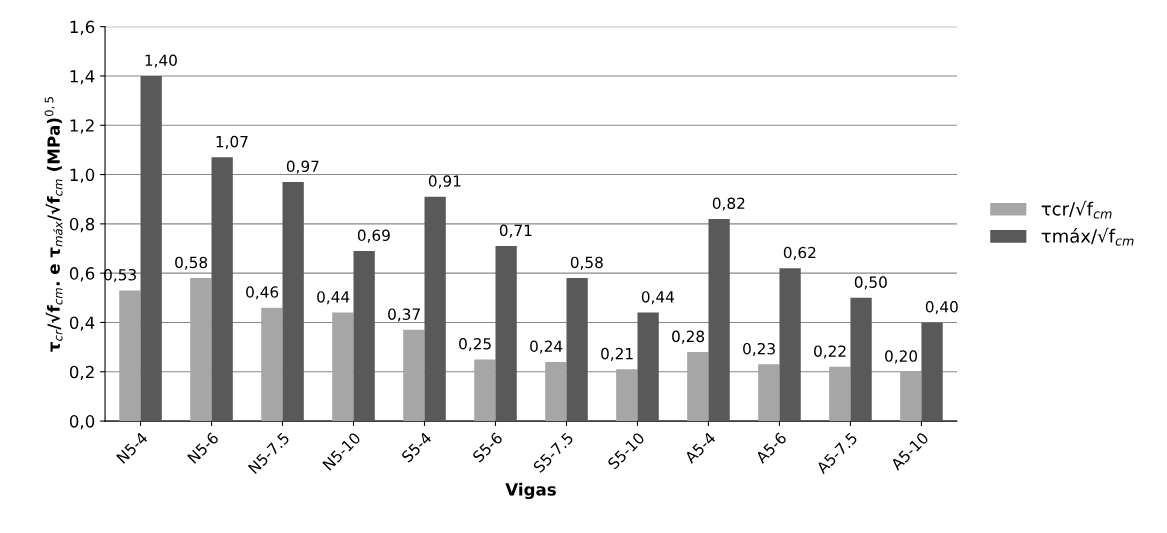 This screenshot has height=533, width=1167. Describe the element at coordinates (830, 352) in the screenshot. I see `data-label: 0,22` at that location.